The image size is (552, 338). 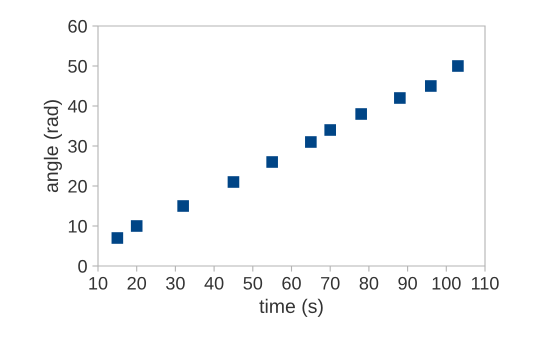 What do you see at coordinates (291, 283) in the screenshot?
I see `x-tick-label: 60` at bounding box center [291, 283].